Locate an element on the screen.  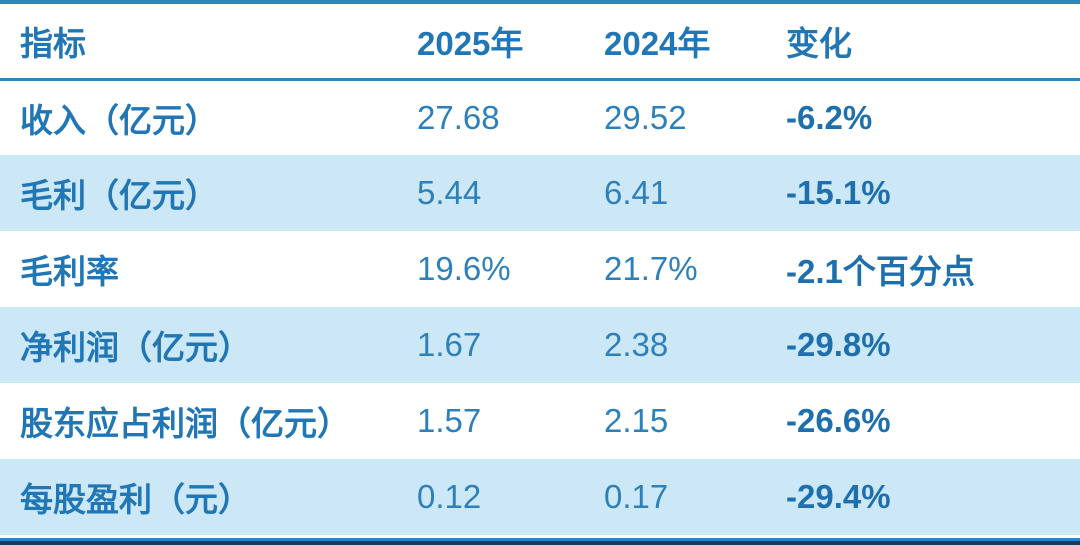
header-row: 指标 2025年 2024年 变化 is located at coordinates (540, 41).